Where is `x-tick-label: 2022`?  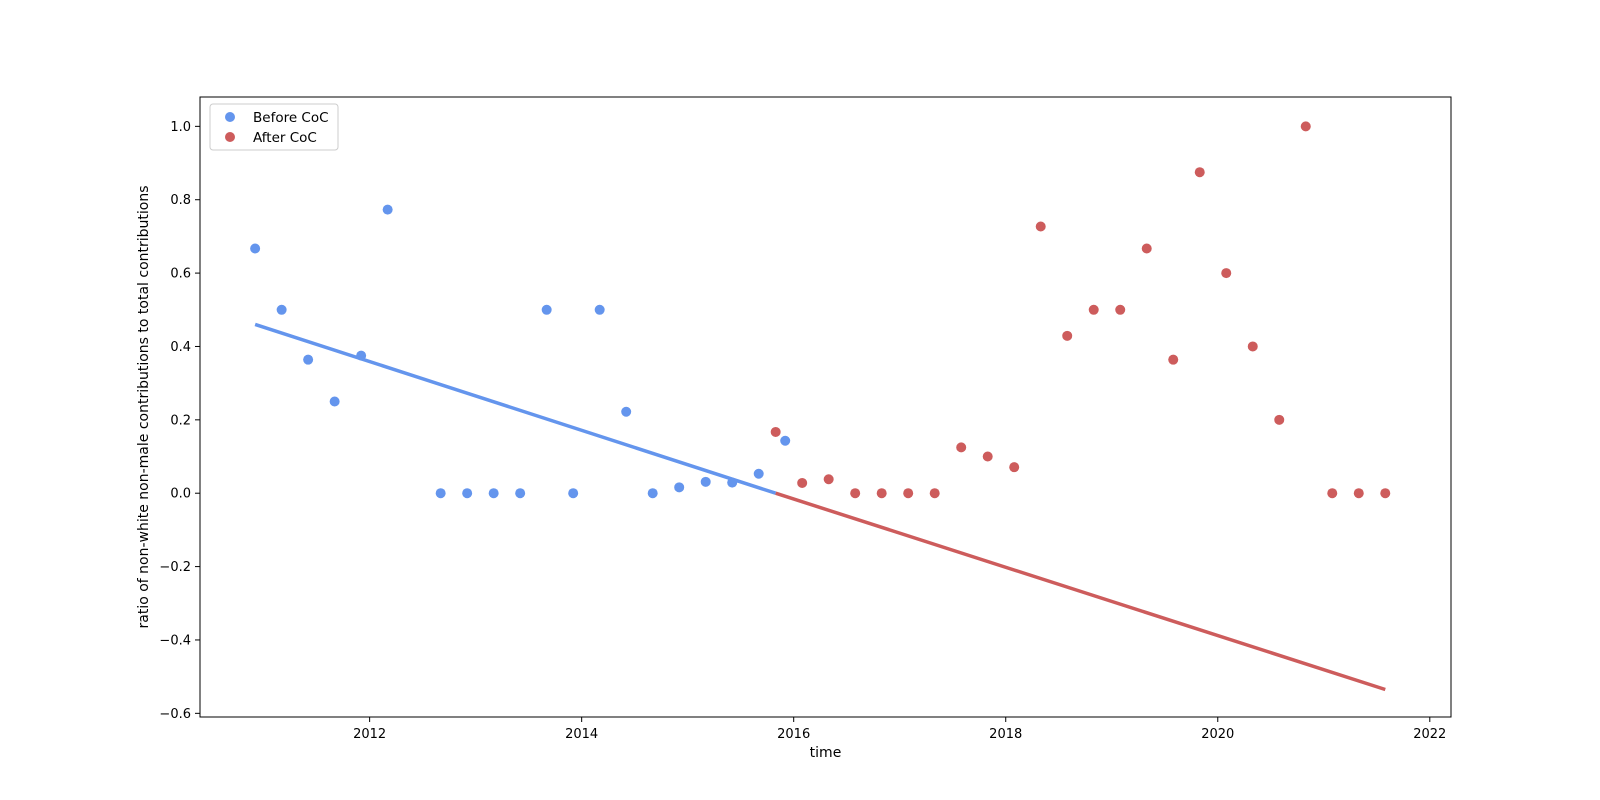 x-tick-label: 2022 is located at coordinates (1429, 734).